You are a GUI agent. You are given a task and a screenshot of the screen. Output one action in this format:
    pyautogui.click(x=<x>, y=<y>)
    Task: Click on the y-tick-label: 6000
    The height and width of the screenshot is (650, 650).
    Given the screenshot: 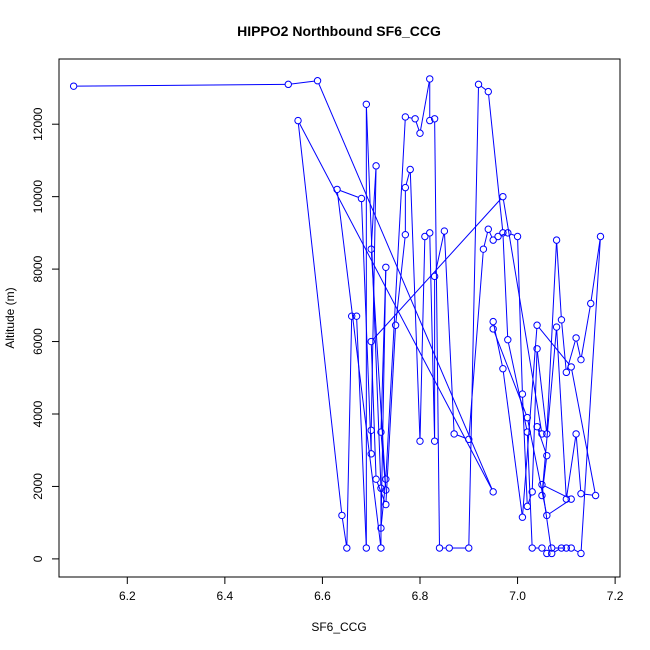 What is the action you would take?
    pyautogui.click(x=38, y=341)
    